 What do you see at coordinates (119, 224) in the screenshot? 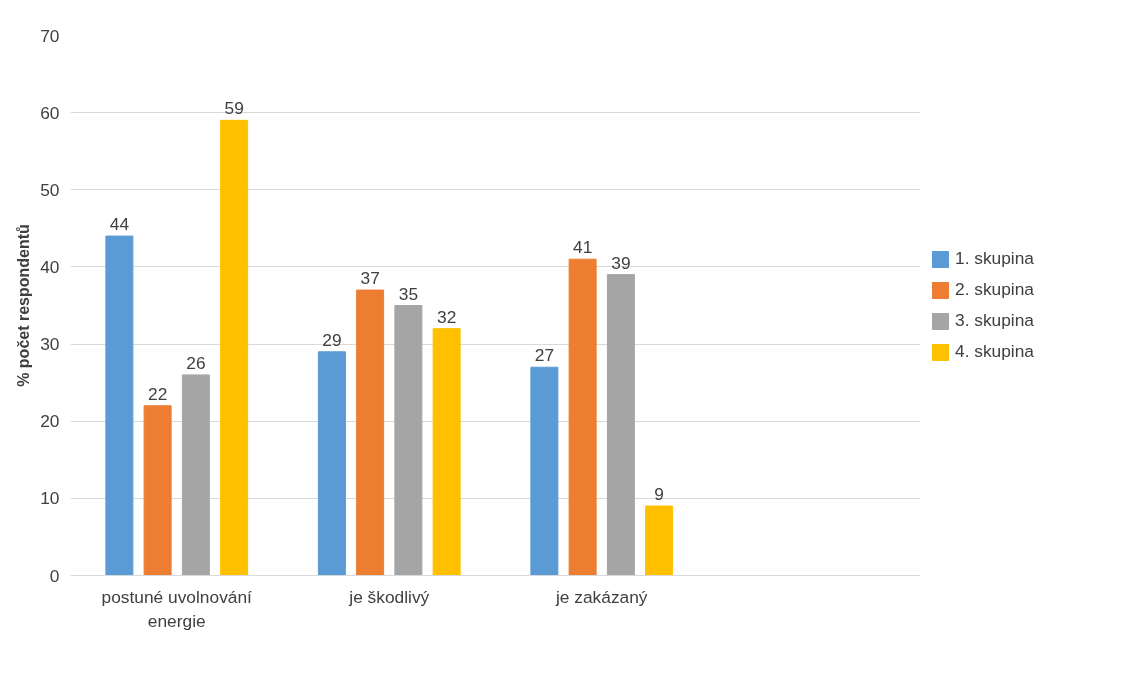
I see `data-label: 44` at bounding box center [119, 224].